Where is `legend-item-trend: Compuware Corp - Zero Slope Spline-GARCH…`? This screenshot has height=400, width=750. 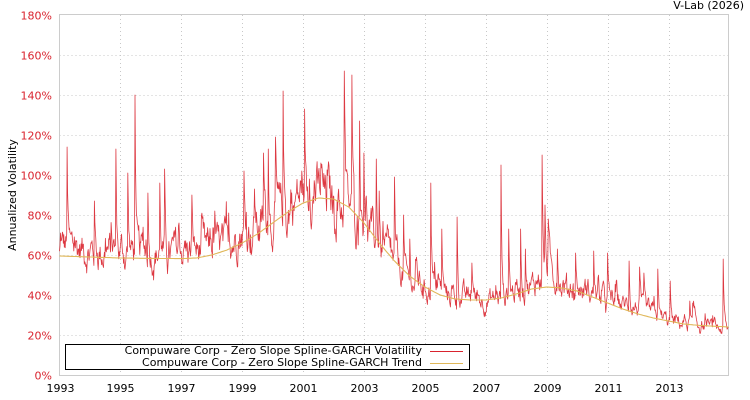
legend-item-trend: Compuware Corp - Zero Slope Spline-GARCH… is located at coordinates (302, 363).